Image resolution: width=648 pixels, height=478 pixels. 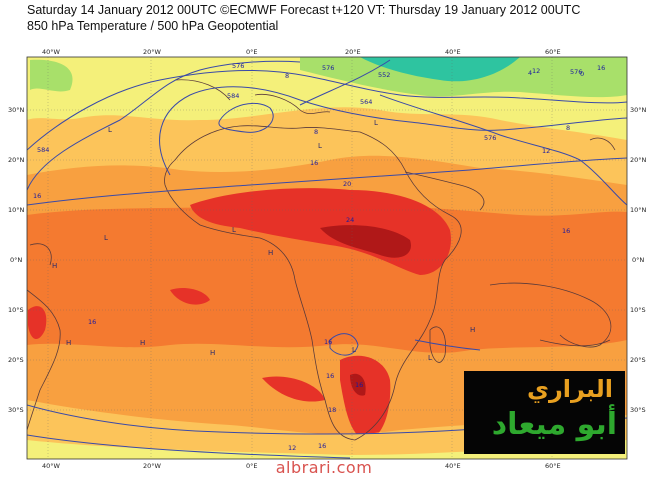 What do you see at coordinates (350, 220) in the screenshot?
I see `contour-label: 24` at bounding box center [350, 220].